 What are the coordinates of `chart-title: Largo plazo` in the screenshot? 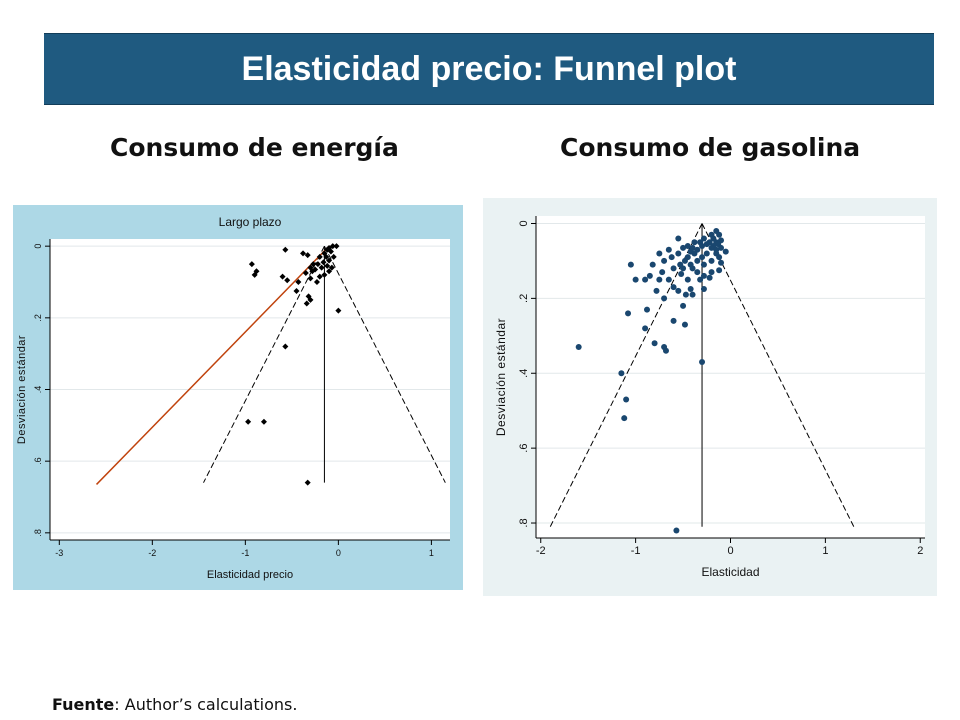 It's located at (250, 222).